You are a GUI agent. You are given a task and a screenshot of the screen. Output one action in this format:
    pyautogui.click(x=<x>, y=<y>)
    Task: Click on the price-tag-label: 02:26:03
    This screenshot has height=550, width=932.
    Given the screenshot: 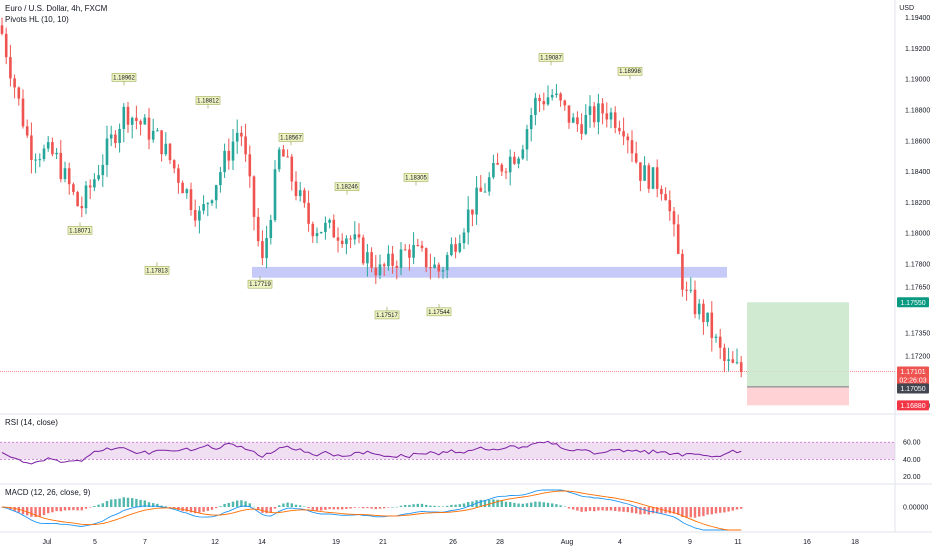 What is the action you would take?
    pyautogui.click(x=912, y=381)
    